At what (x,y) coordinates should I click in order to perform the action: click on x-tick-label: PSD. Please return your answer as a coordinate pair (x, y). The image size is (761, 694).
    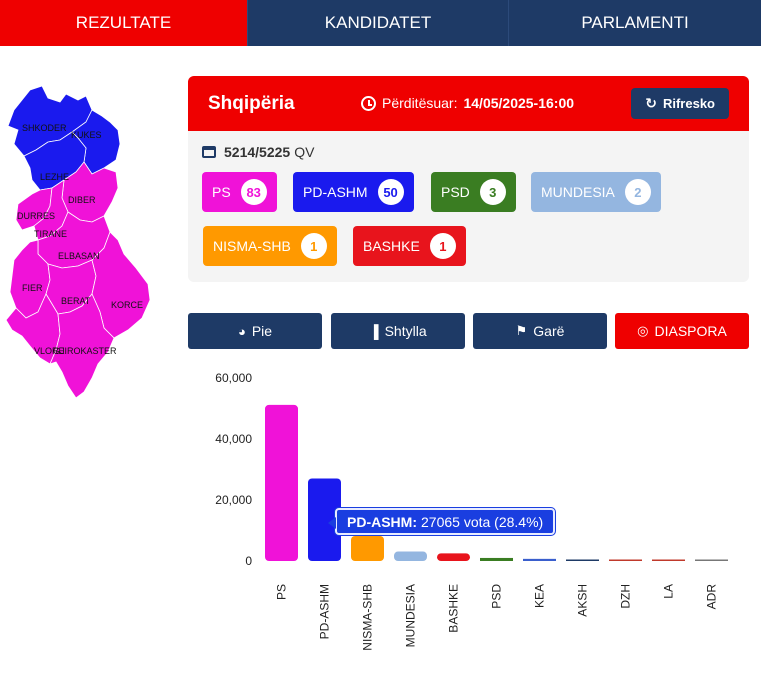
    Looking at the image, I should click on (497, 596).